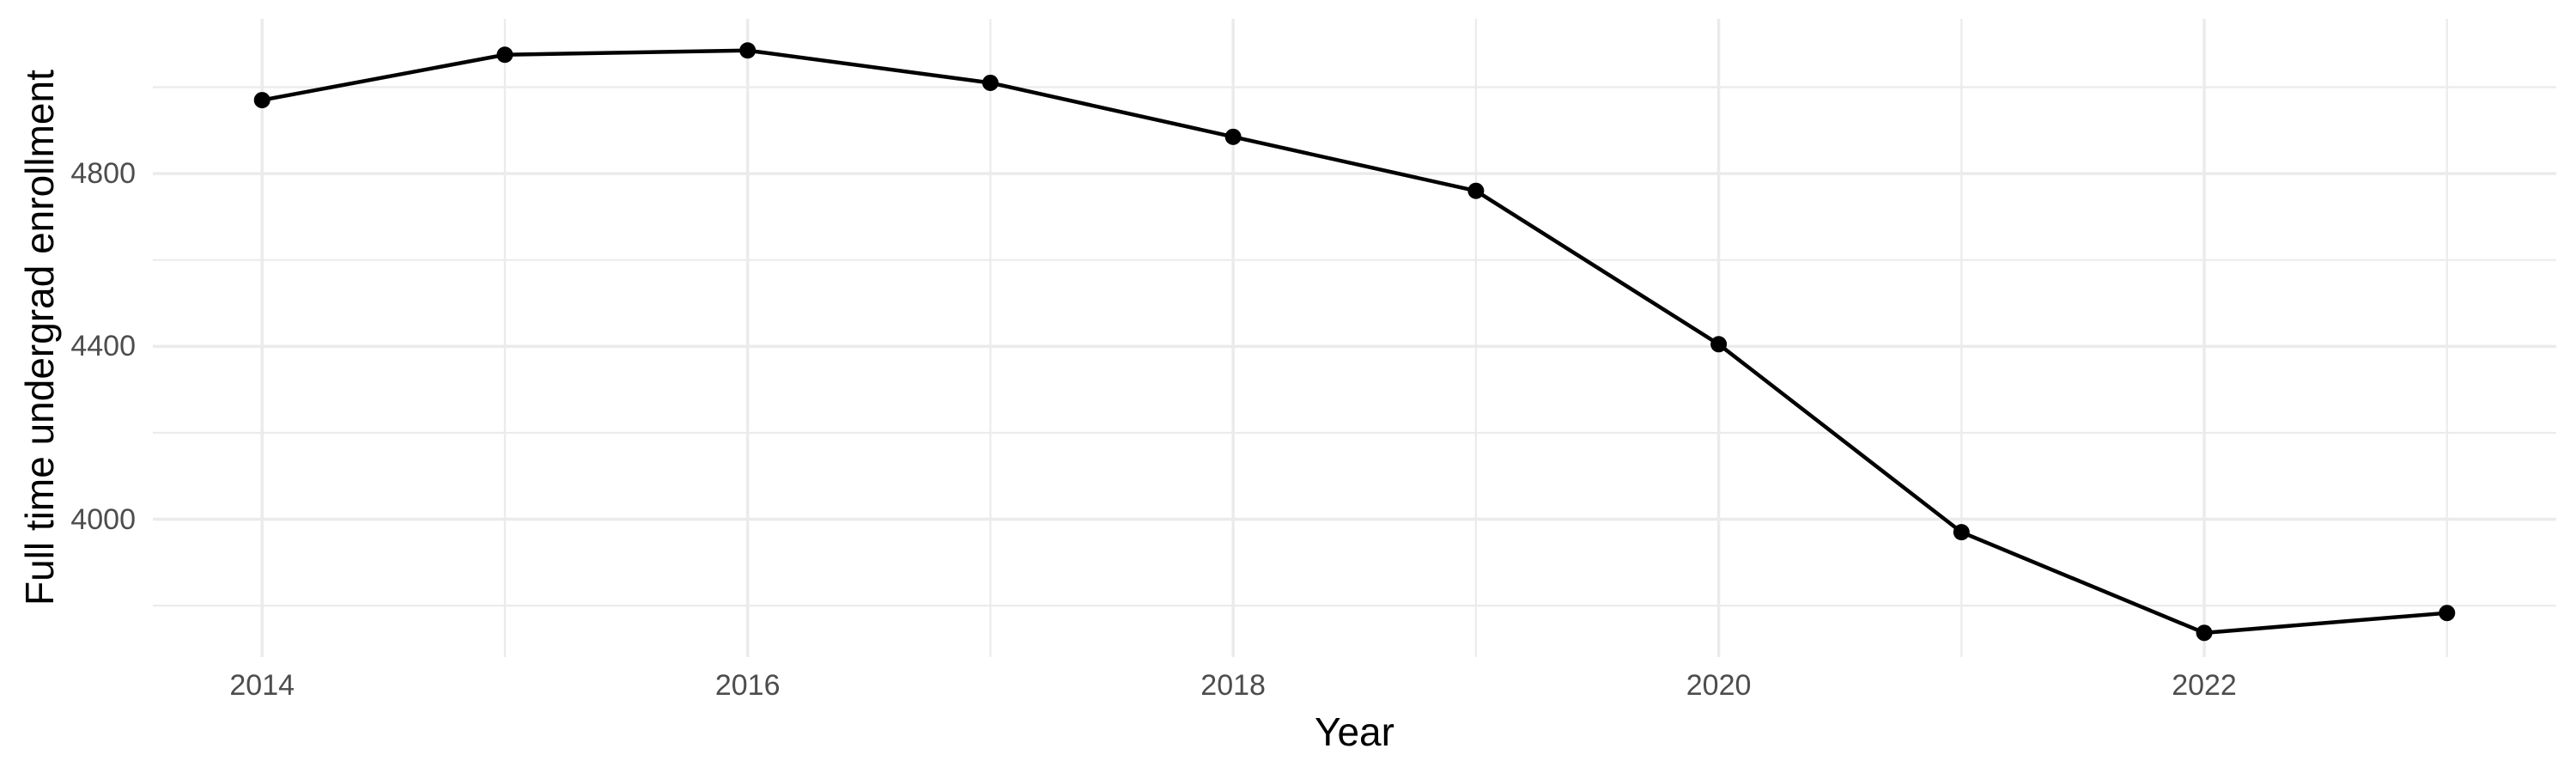 This screenshot has width=2576, height=773. Describe the element at coordinates (1719, 685) in the screenshot. I see `x-axis-tick-label: 2020` at that location.